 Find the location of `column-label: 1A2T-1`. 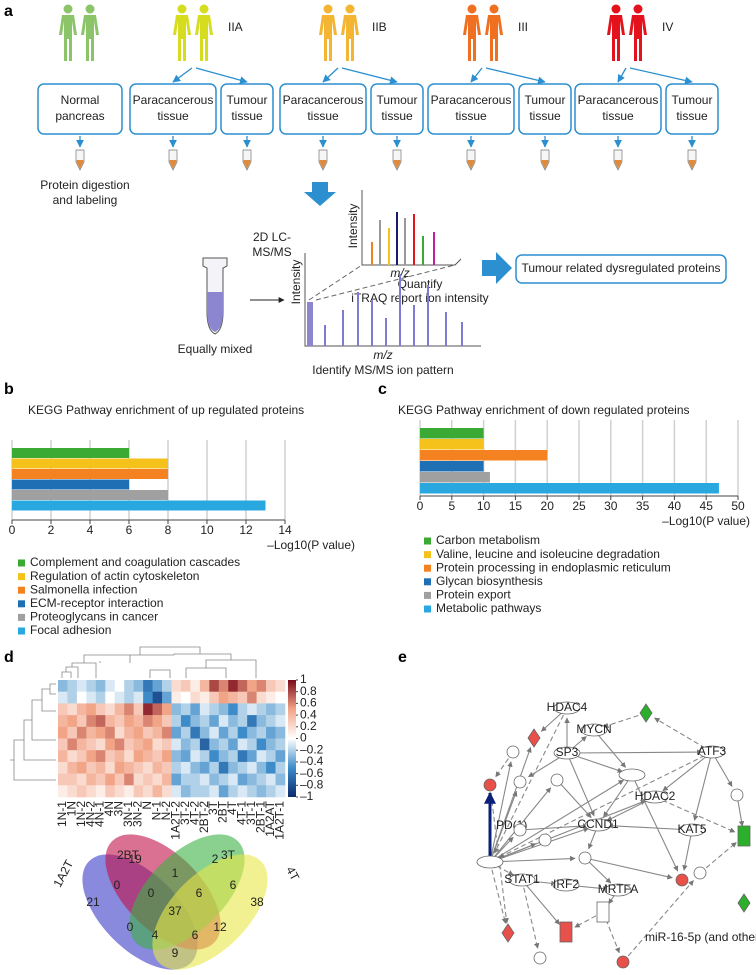

column-label: 1A2T-1 is located at coordinates (279, 820).